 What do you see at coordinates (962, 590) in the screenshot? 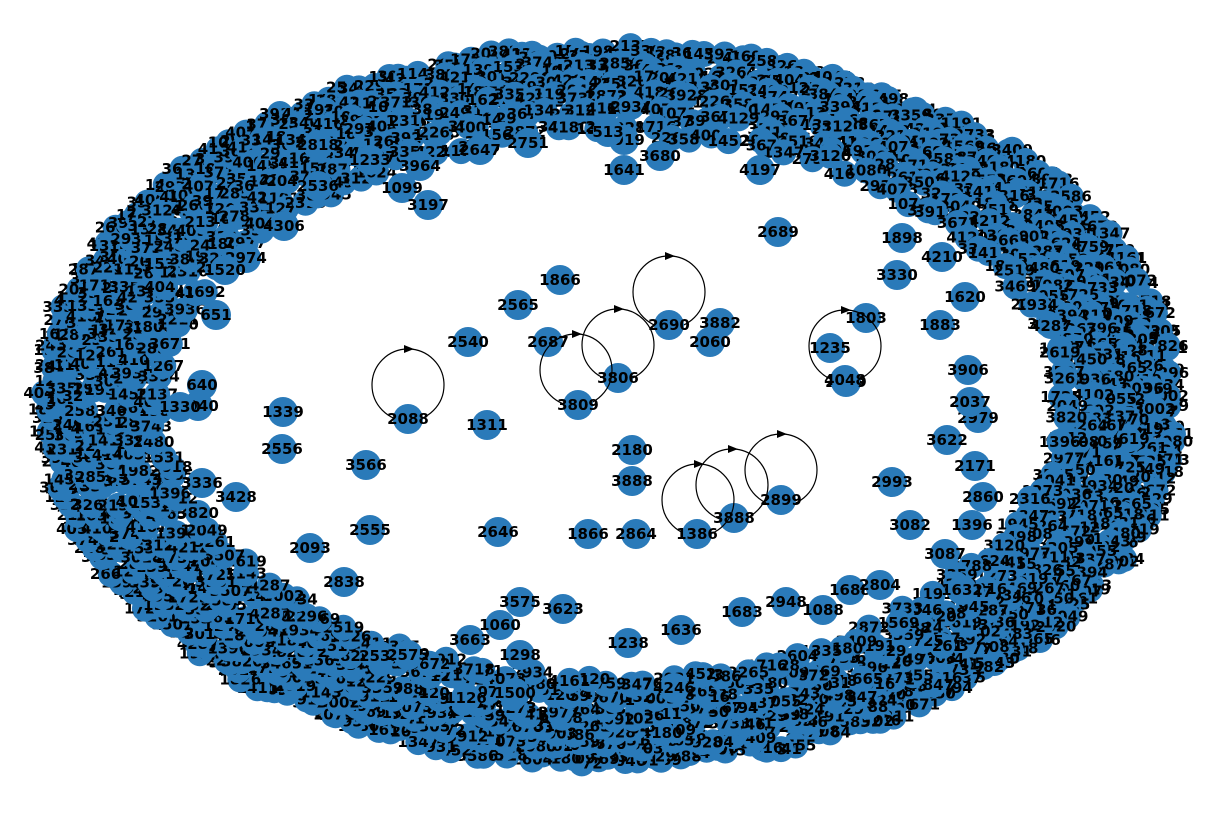
I see `inner-node-label: 1632` at bounding box center [962, 590].